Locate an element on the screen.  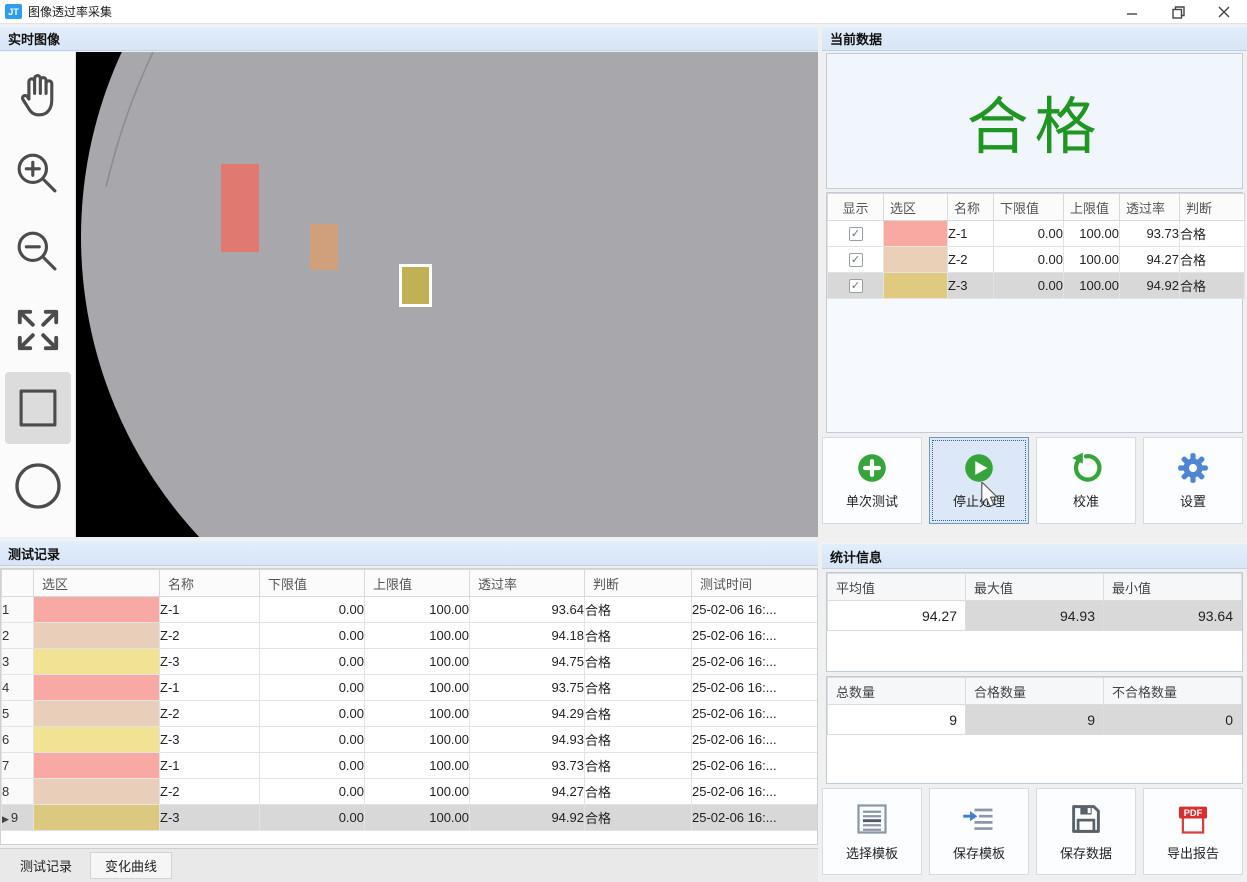
fit-view-tool-button is located at coordinates (38, 330).